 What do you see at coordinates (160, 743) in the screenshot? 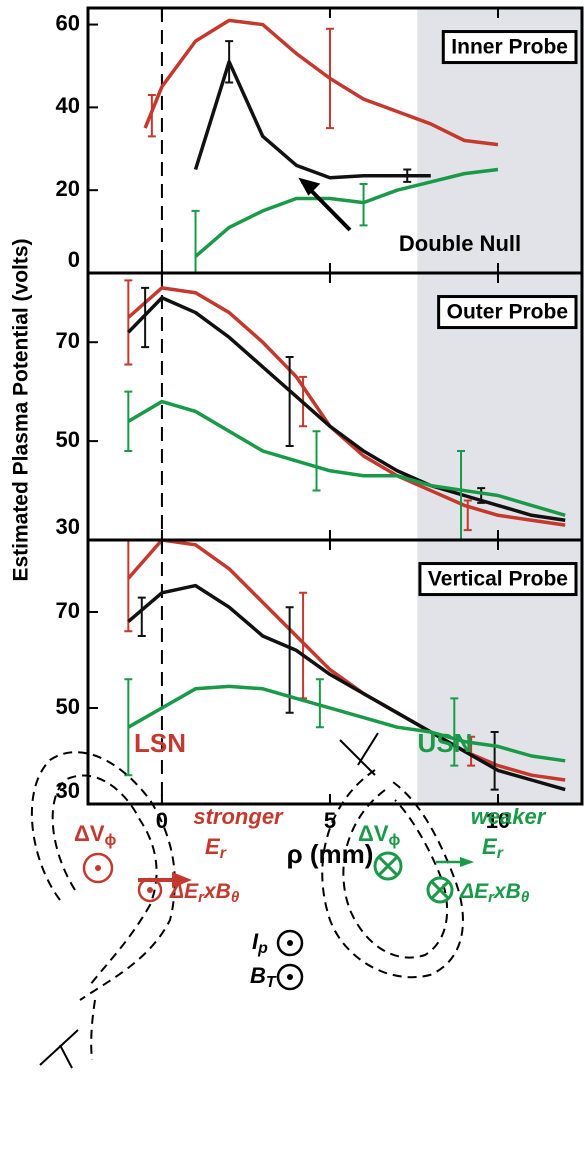
I see `diagram-title: LSN` at bounding box center [160, 743].